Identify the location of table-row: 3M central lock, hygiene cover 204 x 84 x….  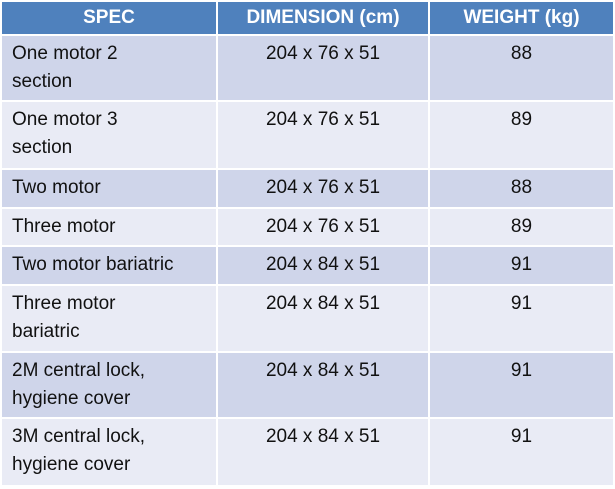
(307, 452).